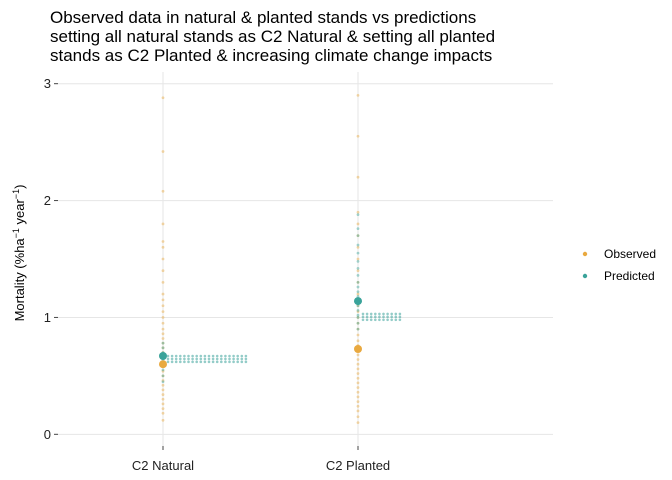  What do you see at coordinates (51, 259) in the screenshot?
I see `y-axis-ticks: 0 1 2 3` at bounding box center [51, 259].